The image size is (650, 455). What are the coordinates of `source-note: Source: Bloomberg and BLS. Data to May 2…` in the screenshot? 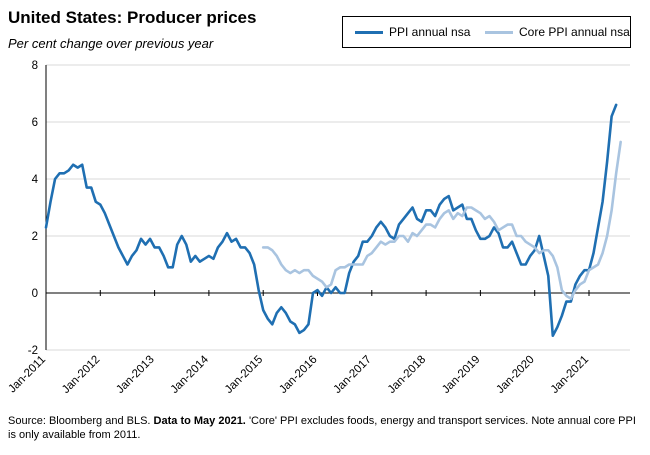 It's located at (326, 428).